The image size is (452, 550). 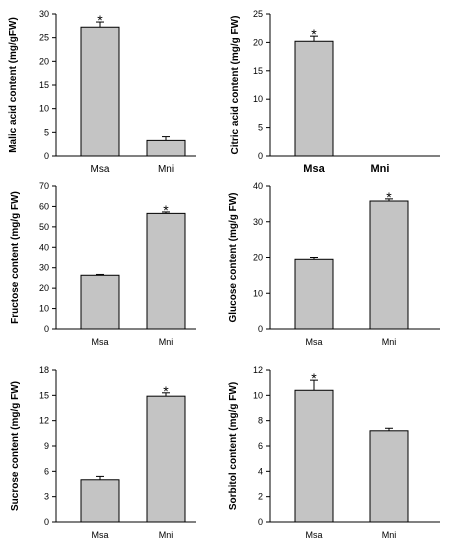 What do you see at coordinates (233, 258) in the screenshot?
I see `y-axis-label: Glucose content (mg/g FW)` at bounding box center [233, 258].